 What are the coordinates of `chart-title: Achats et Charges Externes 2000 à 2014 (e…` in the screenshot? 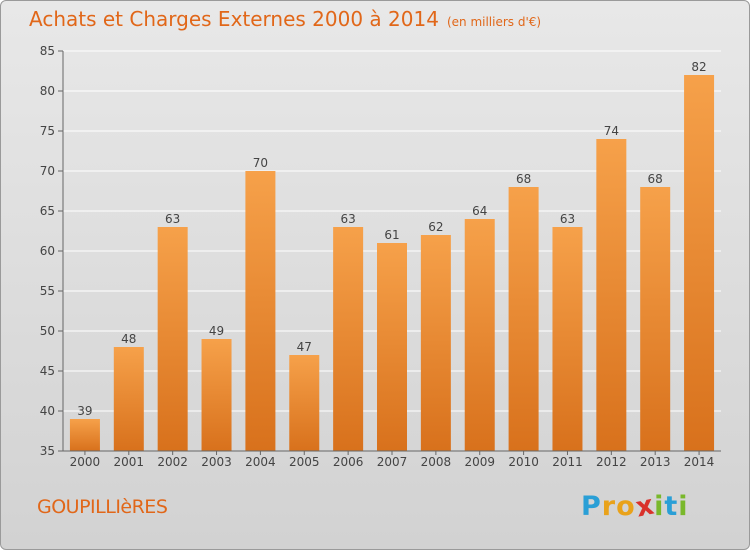 It's located at (285, 19).